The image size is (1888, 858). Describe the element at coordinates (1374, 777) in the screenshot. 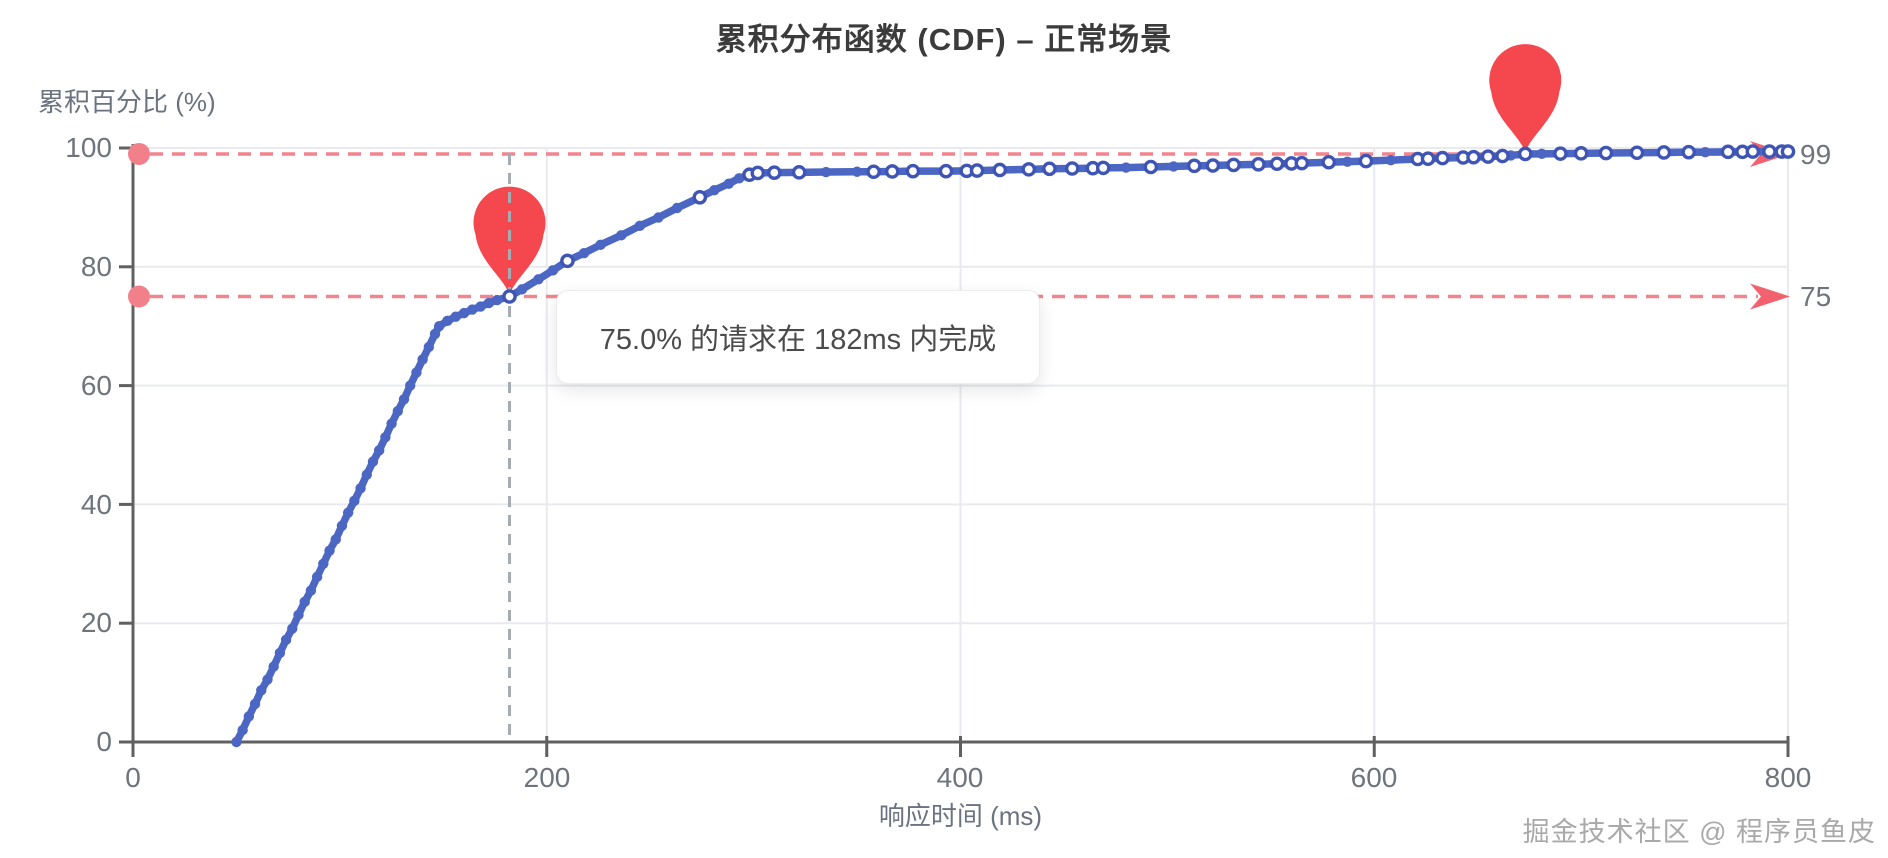

I see `x-tick-600: 600` at that location.